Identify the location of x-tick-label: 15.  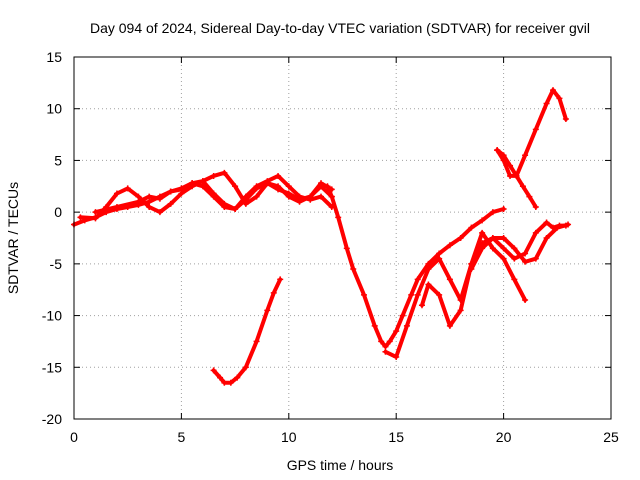
(396, 437).